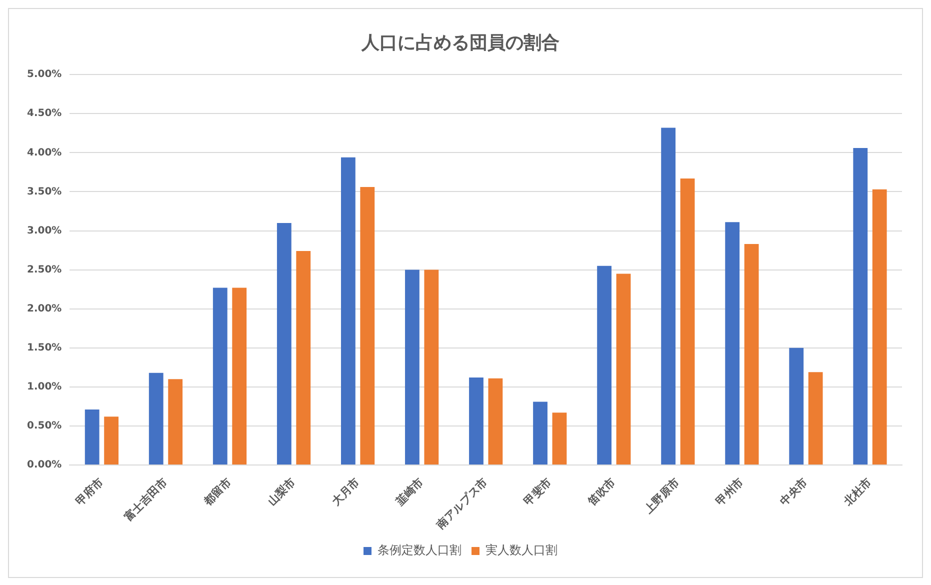 This screenshot has width=931, height=585. Describe the element at coordinates (146, 500) in the screenshot. I see `x-tick-label: 富士吉田市` at that location.